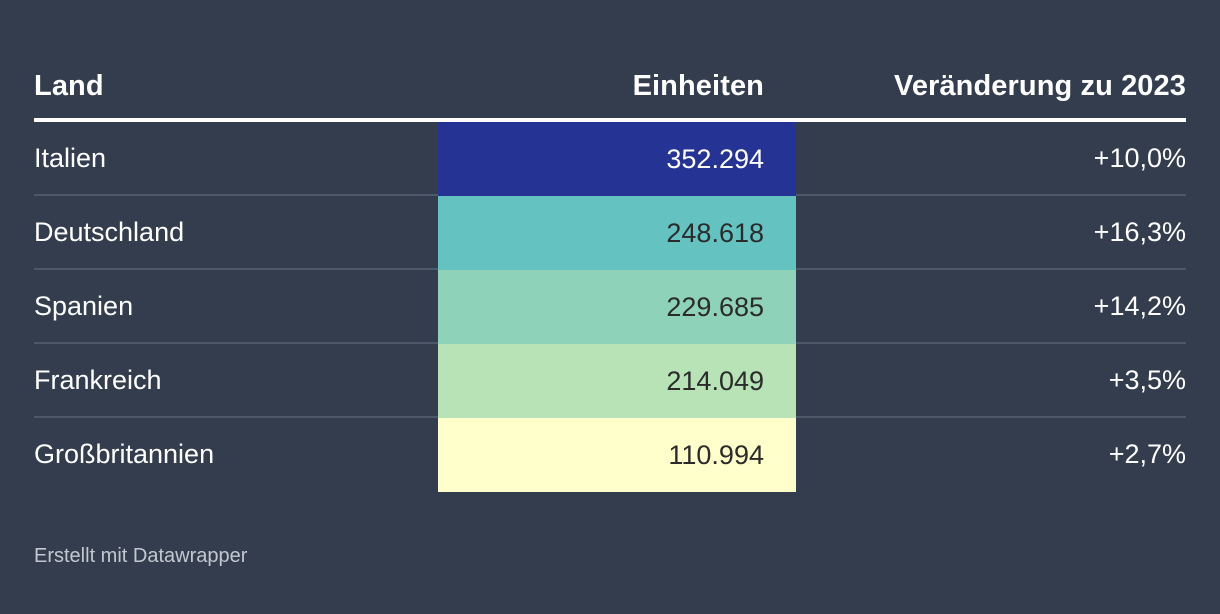  What do you see at coordinates (1139, 158) in the screenshot?
I see `cell-change: +10,0%` at bounding box center [1139, 158].